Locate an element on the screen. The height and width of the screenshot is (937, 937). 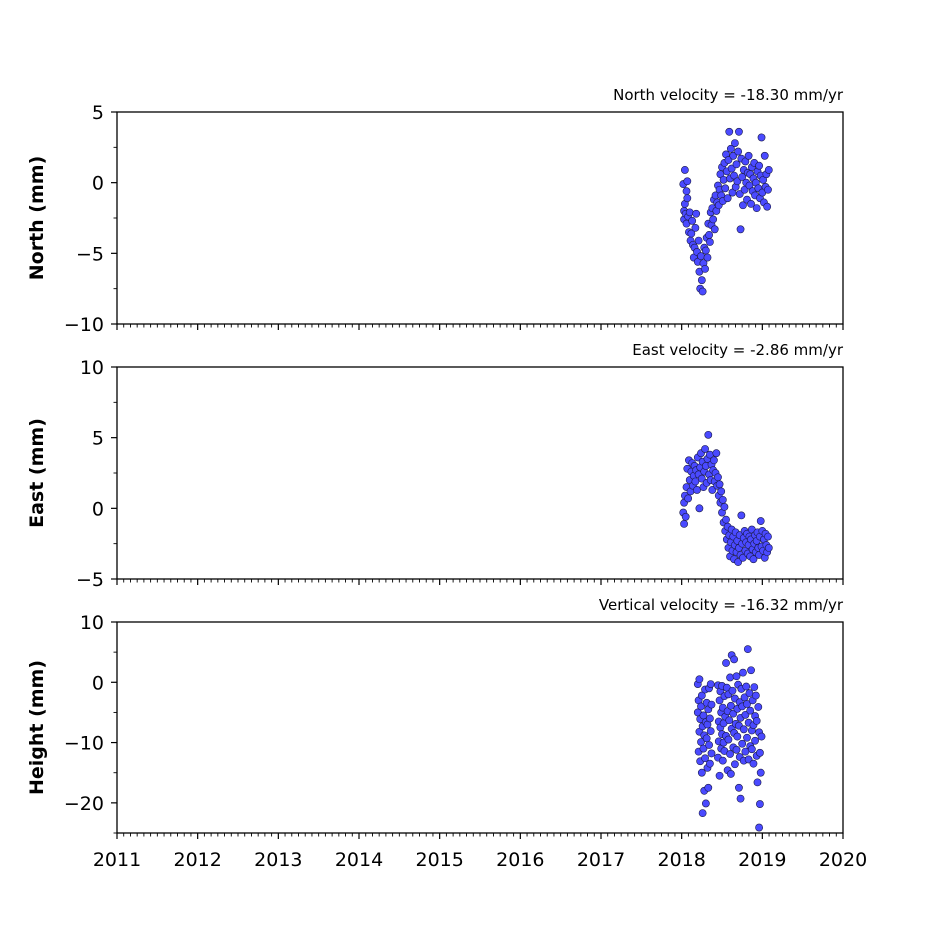
height-y-tick-label: −20 is located at coordinates (84, 804).